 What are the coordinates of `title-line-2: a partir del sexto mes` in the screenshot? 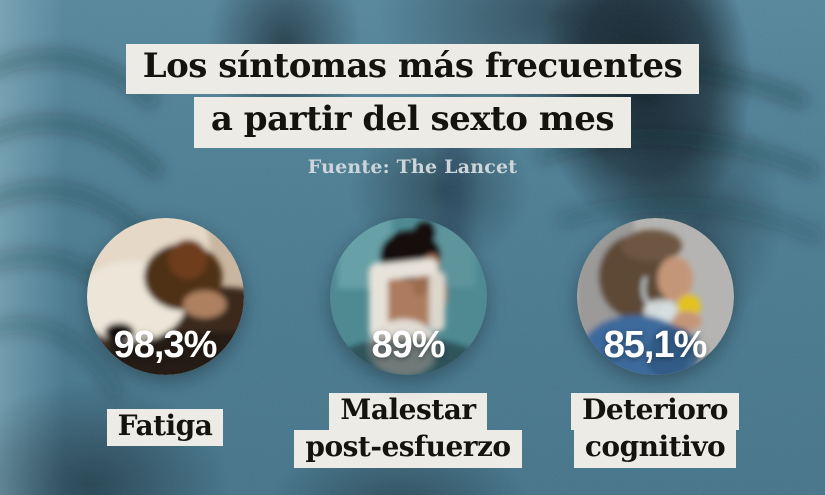 It's located at (412, 122).